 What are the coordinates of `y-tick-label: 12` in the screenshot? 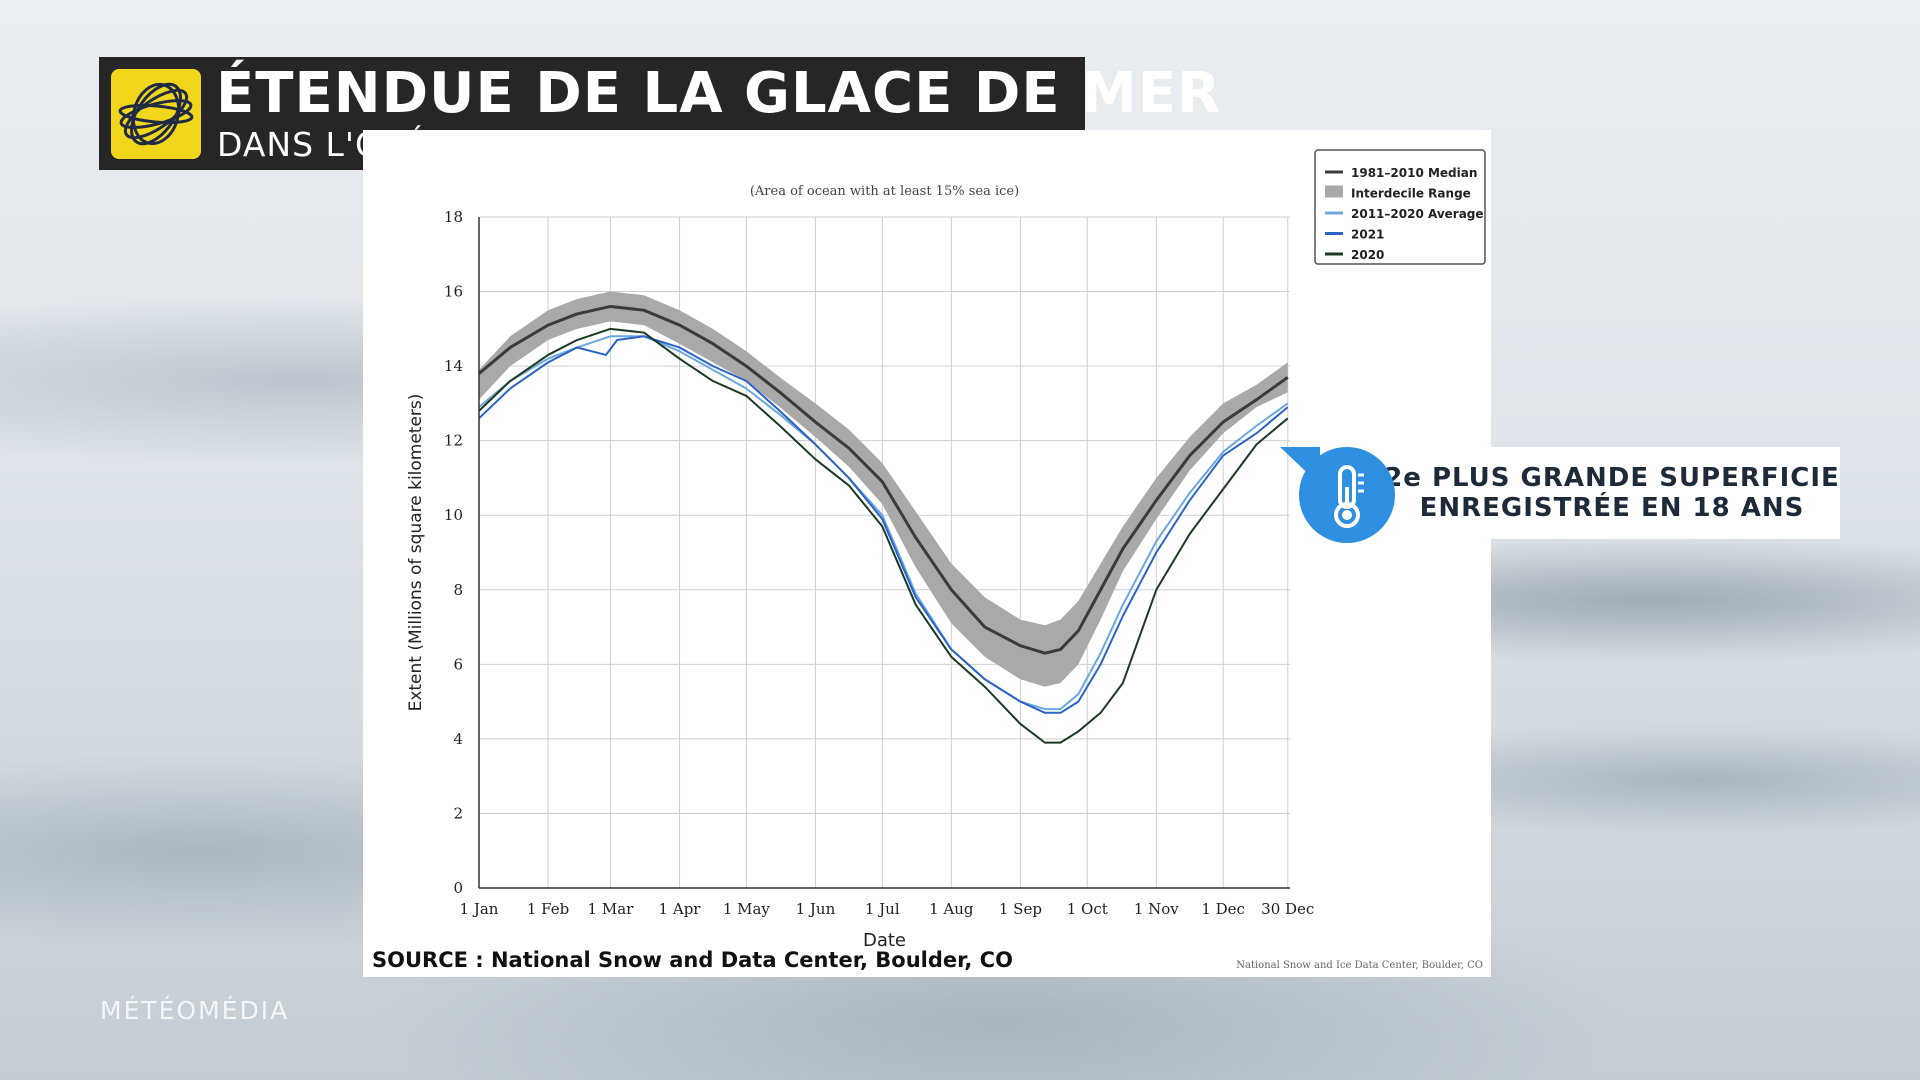 It's located at (453, 441).